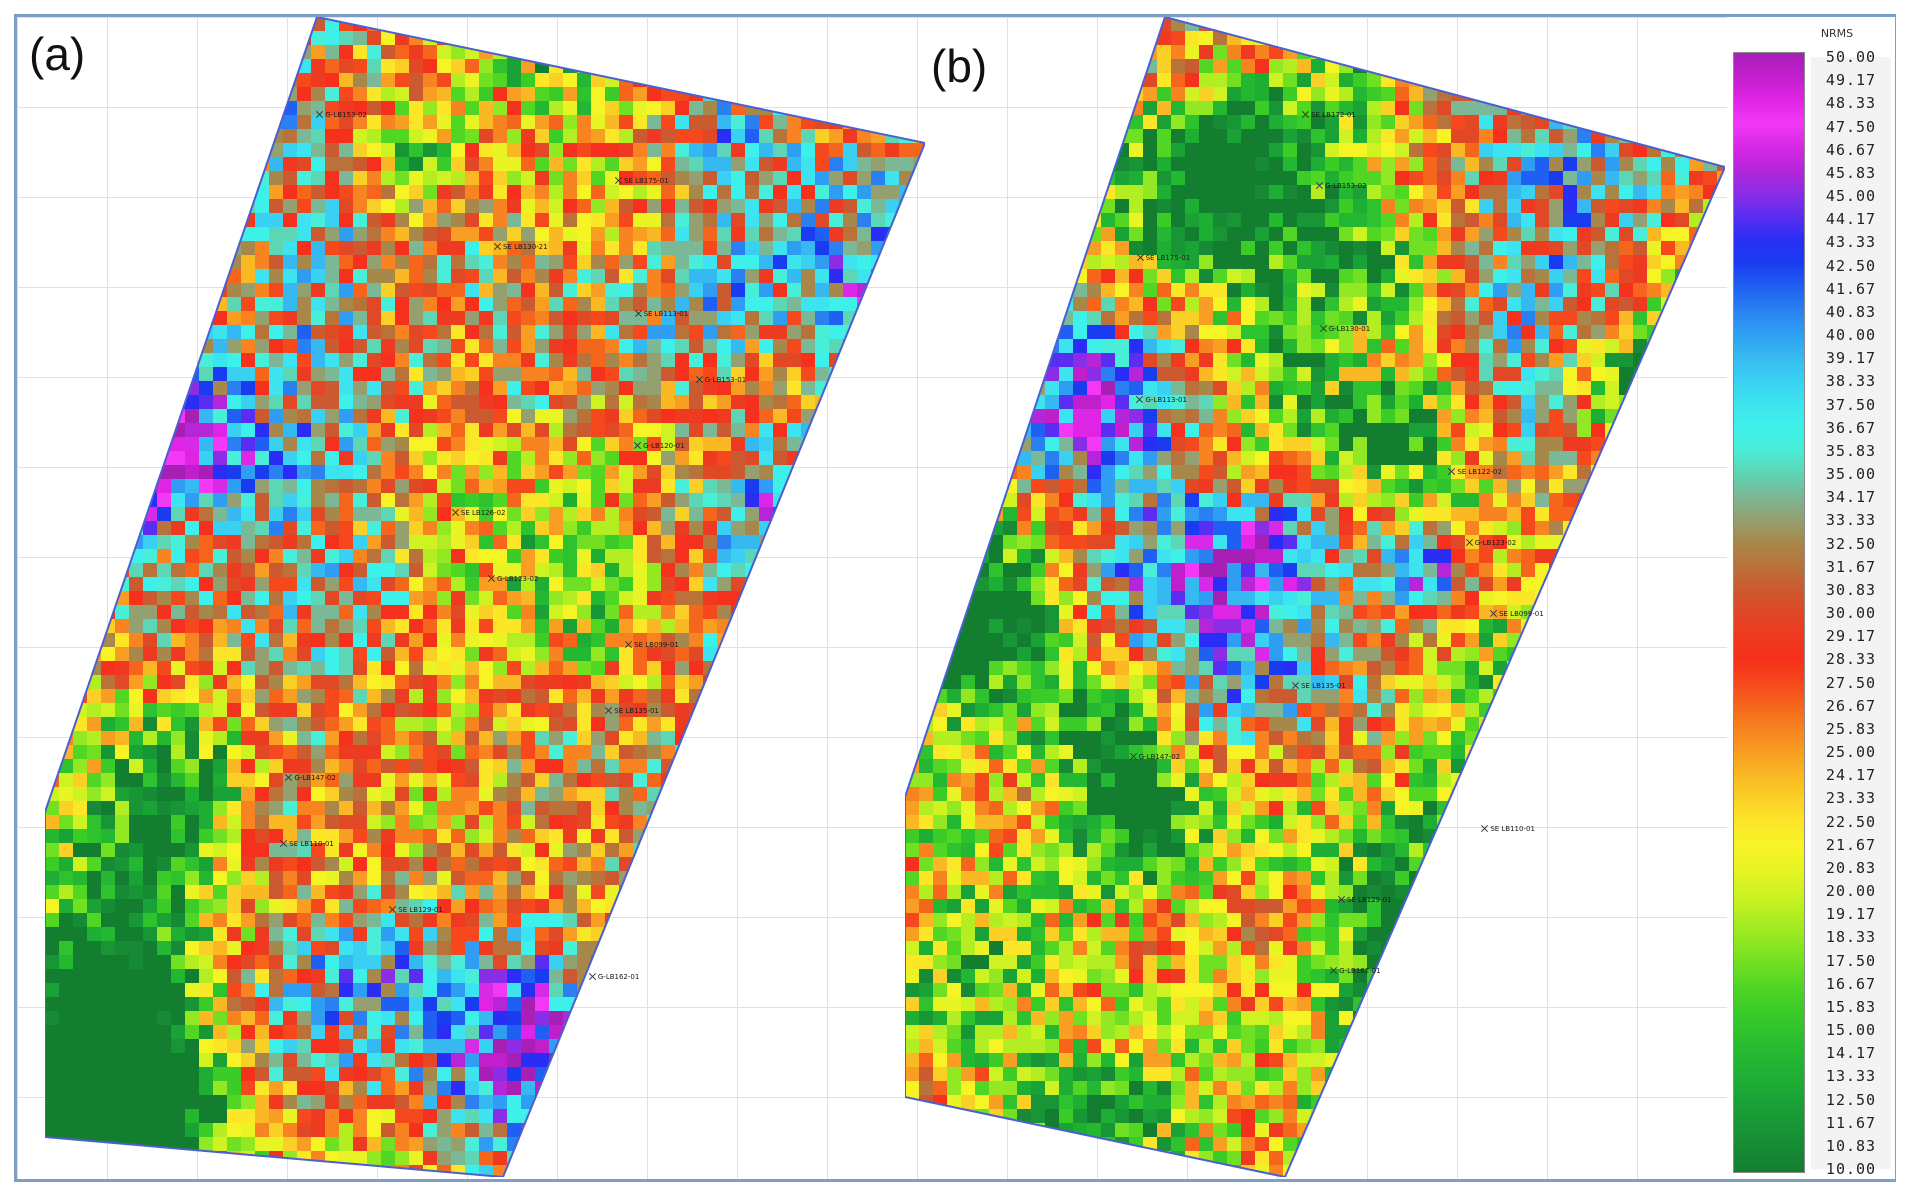 The width and height of the screenshot is (1910, 1204). What do you see at coordinates (1851, 1030) in the screenshot?
I see `legend-tick-15-00: 15.00` at bounding box center [1851, 1030].